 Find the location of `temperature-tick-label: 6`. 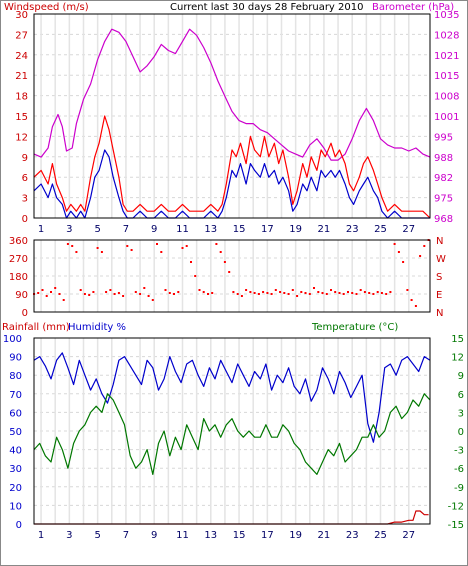

temperature-tick-label: 6 is located at coordinates (461, 395).